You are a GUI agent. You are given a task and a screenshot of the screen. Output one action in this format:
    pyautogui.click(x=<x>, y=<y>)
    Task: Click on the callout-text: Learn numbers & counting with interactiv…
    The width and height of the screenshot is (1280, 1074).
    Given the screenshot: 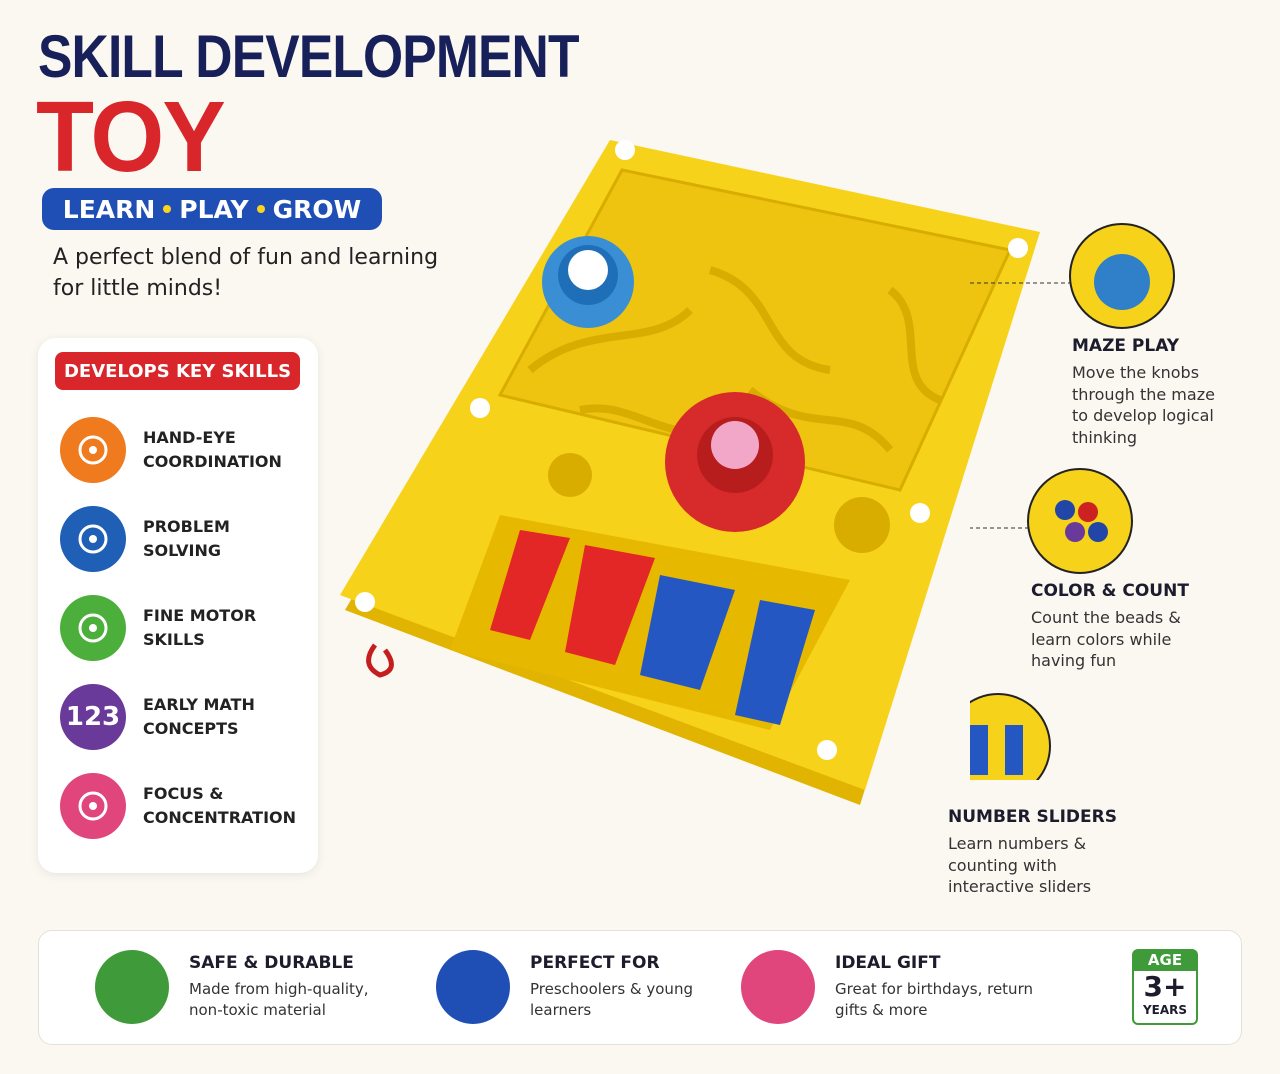 What is the action you would take?
    pyautogui.click(x=1020, y=865)
    